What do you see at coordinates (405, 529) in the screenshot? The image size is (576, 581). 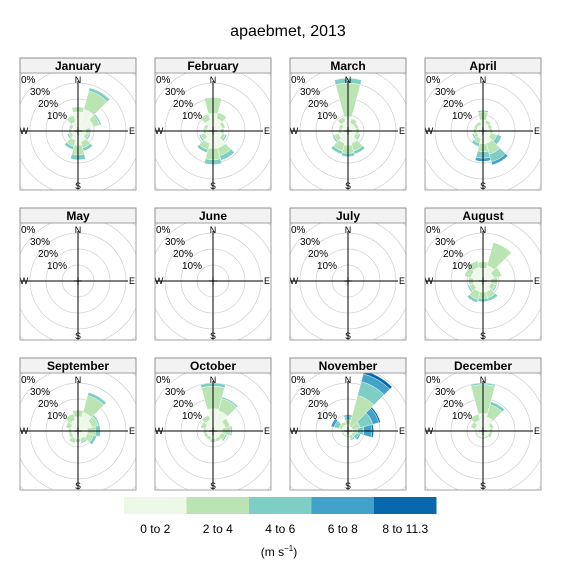 I see `legend-label: 8 to 11.3` at bounding box center [405, 529].